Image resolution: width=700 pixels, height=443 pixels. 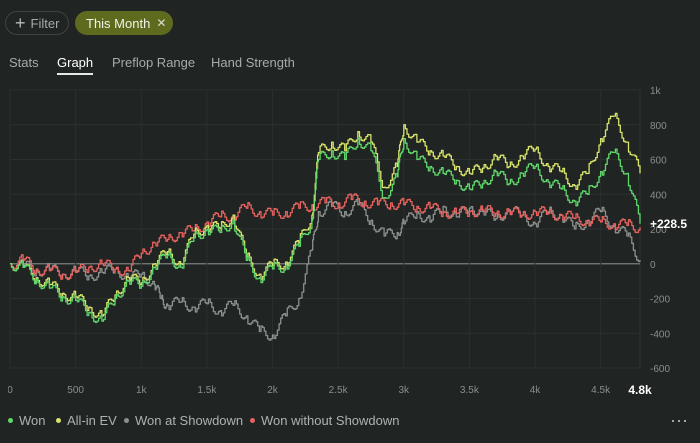 I want to click on filter-button: + Filter, so click(x=37, y=23).